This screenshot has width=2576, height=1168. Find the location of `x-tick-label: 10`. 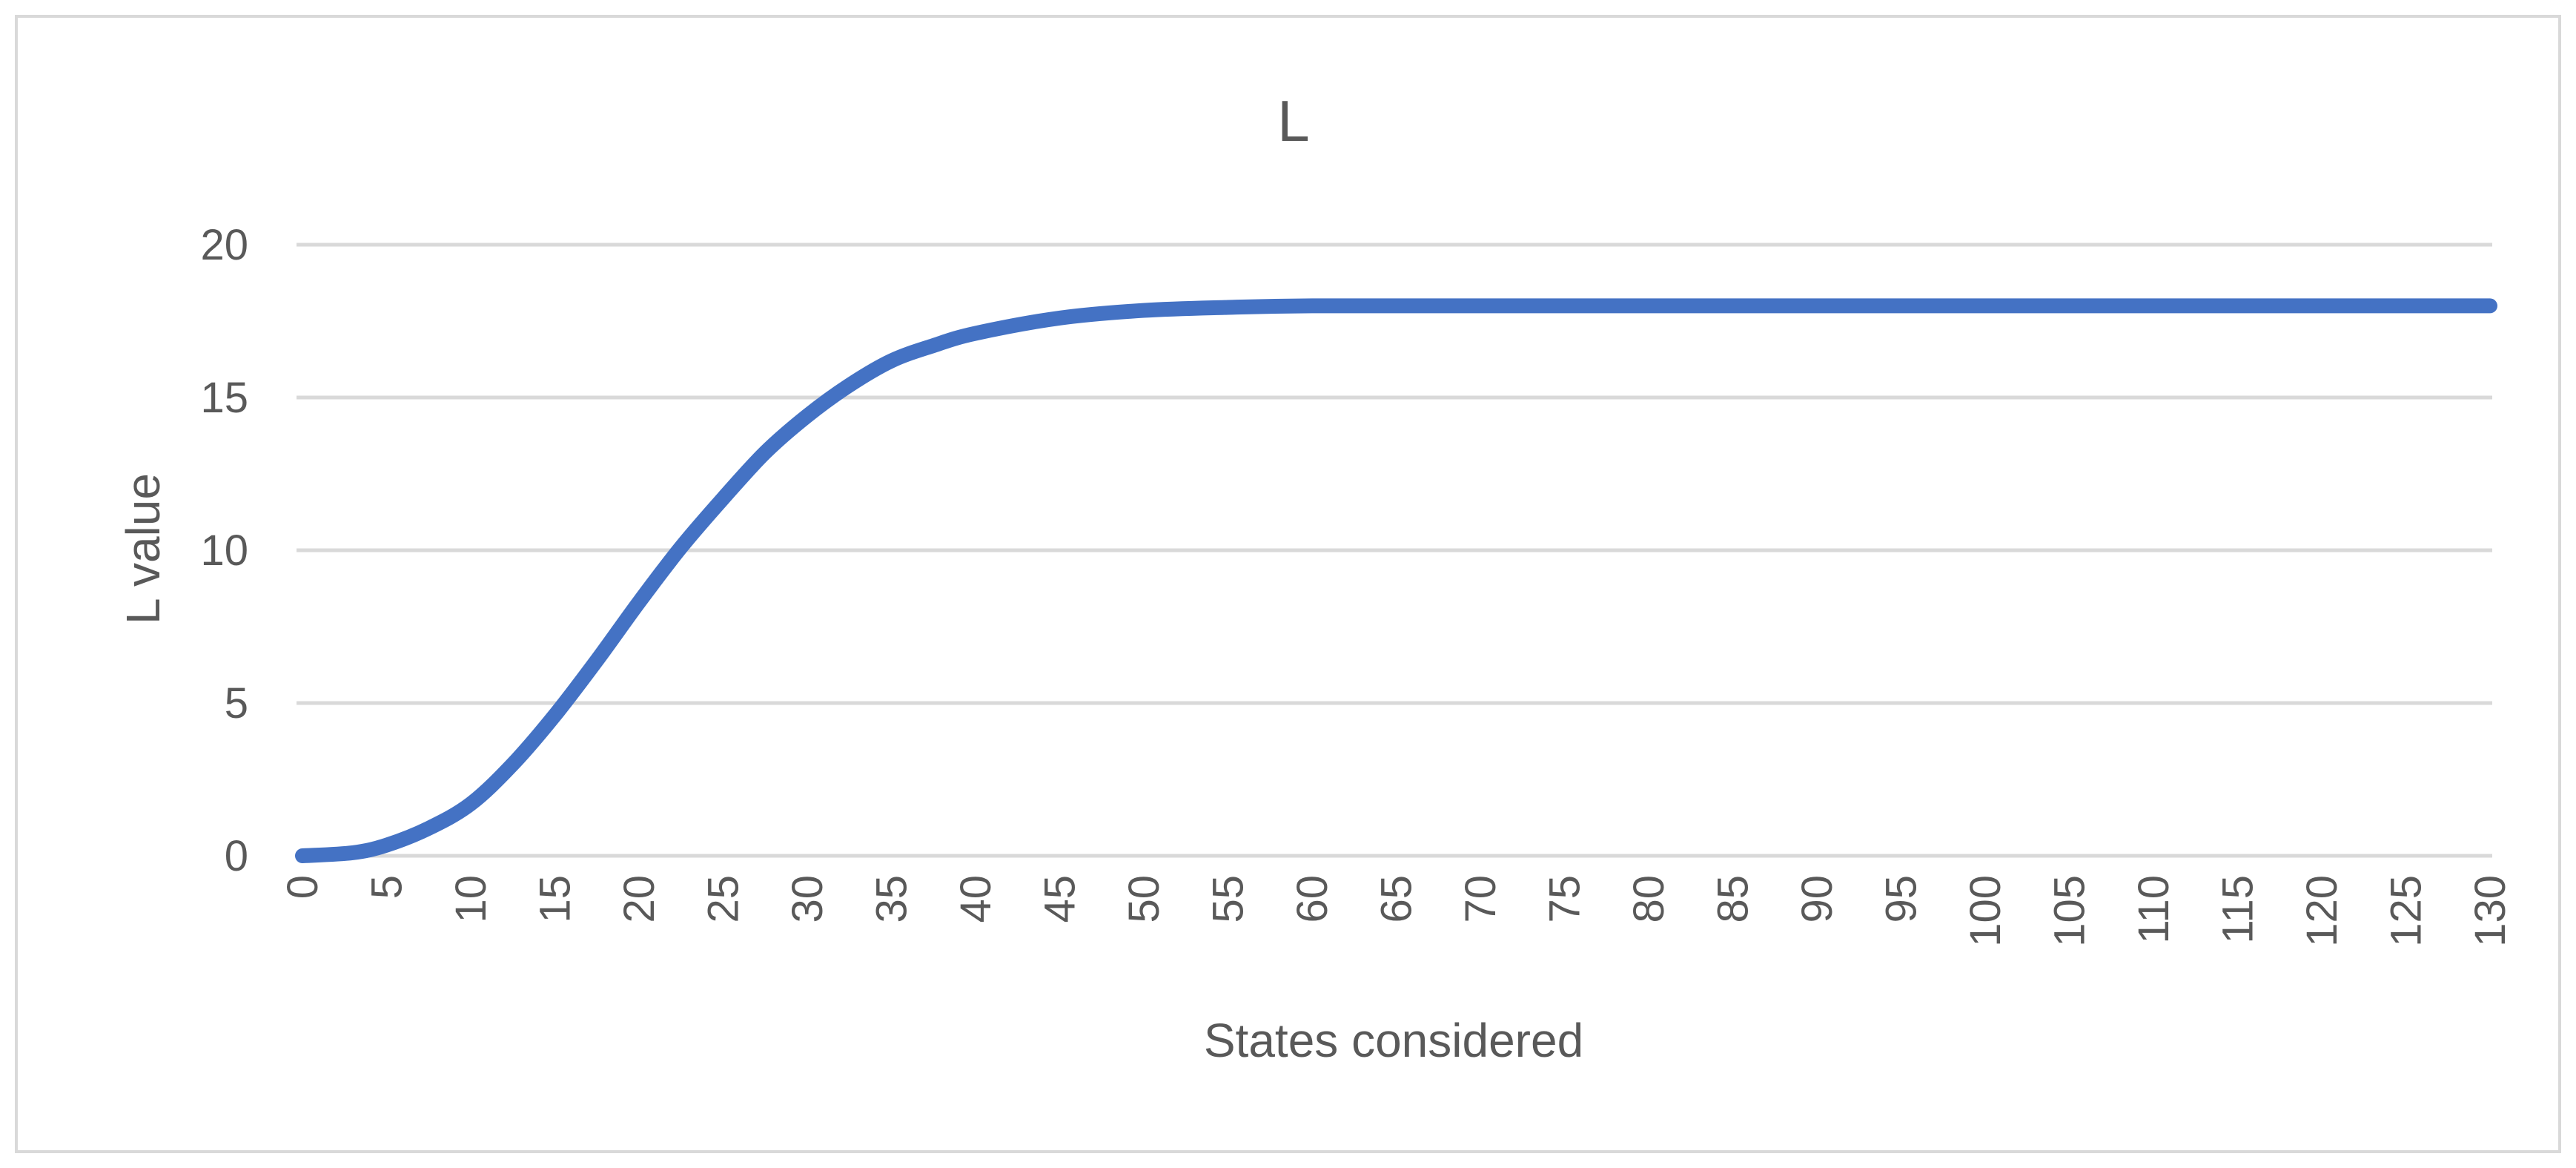

x-tick-label: 10 is located at coordinates (471, 899).